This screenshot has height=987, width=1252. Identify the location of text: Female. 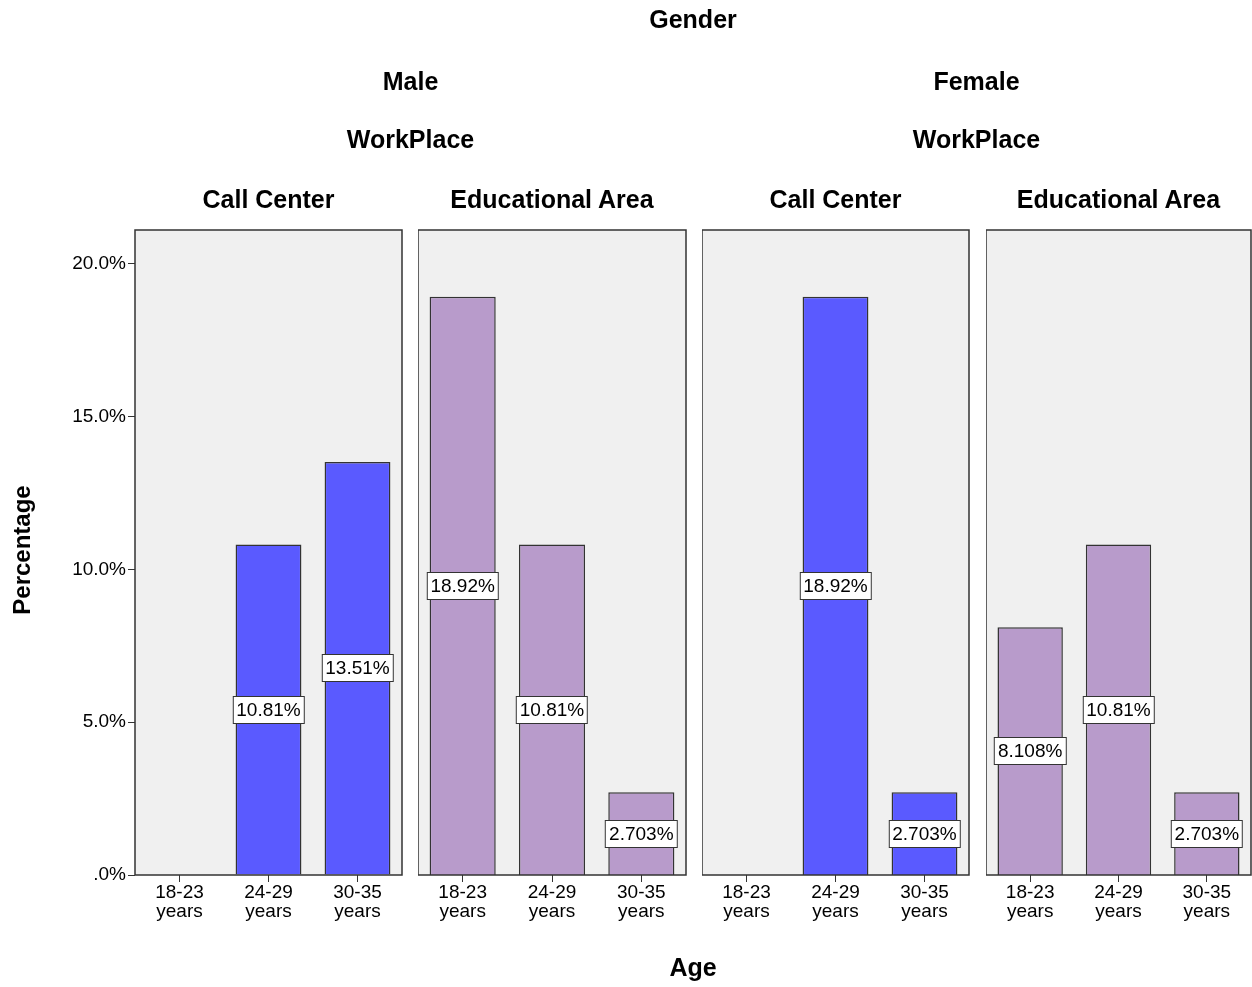
(976, 81).